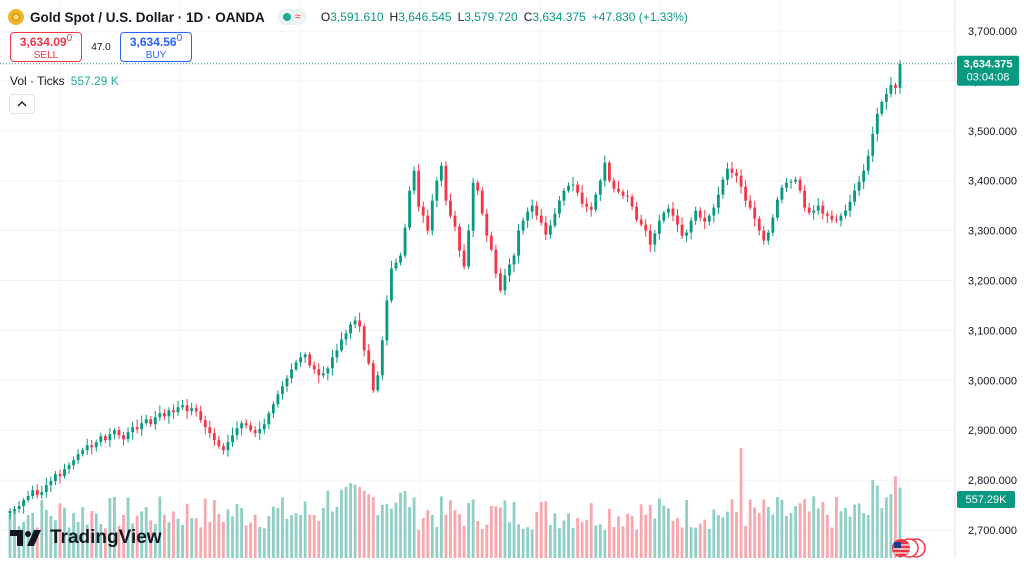 Image resolution: width=1024 pixels, height=563 pixels. Describe the element at coordinates (37, 81) in the screenshot. I see `volume-label: Vol · Ticks` at that location.